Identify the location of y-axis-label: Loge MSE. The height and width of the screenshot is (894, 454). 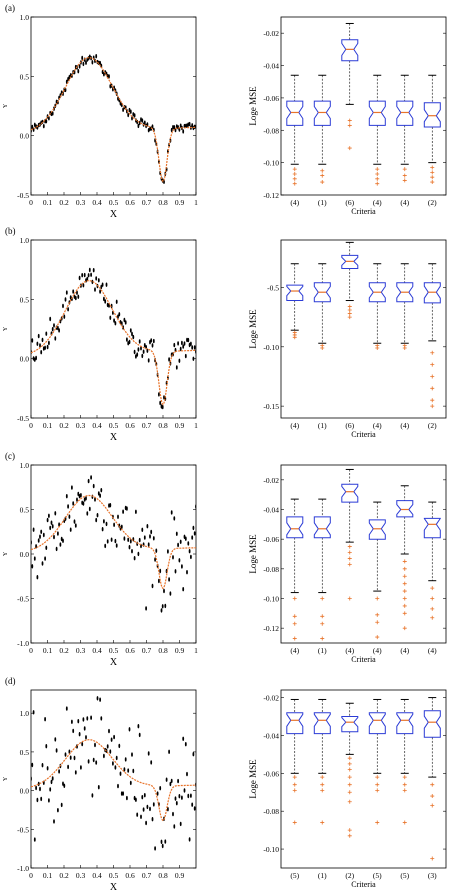
(253, 554).